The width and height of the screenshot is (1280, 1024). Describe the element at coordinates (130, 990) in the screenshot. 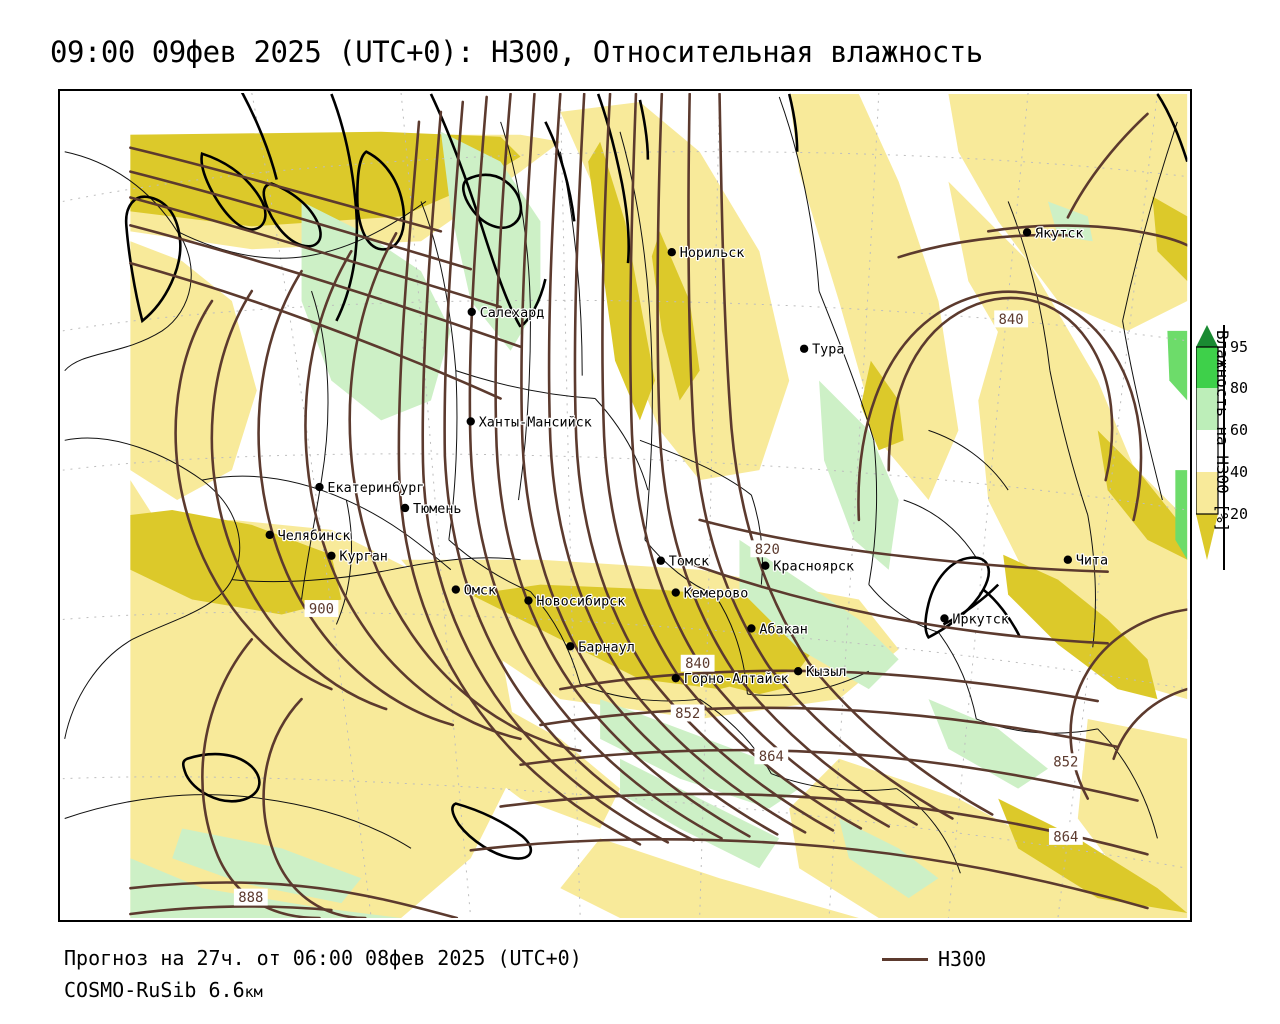

I see `model-name: COSMO-RuSib` at that location.